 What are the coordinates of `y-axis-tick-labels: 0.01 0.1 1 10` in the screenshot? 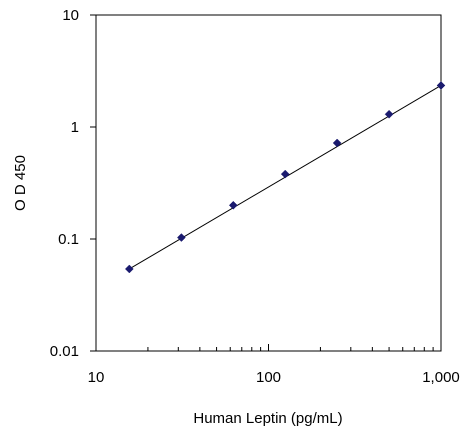 It's located at (64, 183).